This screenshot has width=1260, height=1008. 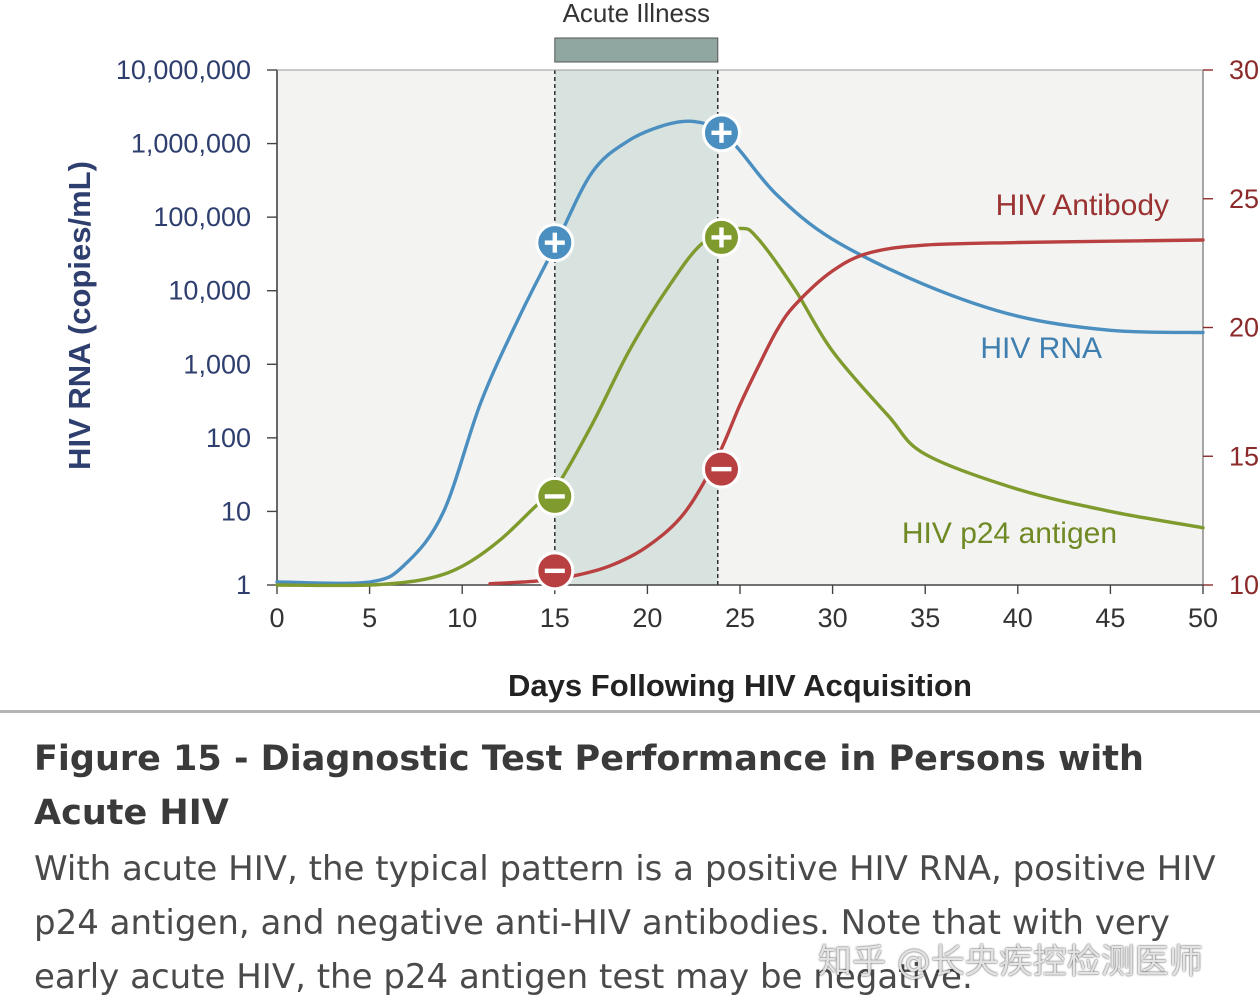 What do you see at coordinates (630, 711) in the screenshot?
I see `caption-separator` at bounding box center [630, 711].